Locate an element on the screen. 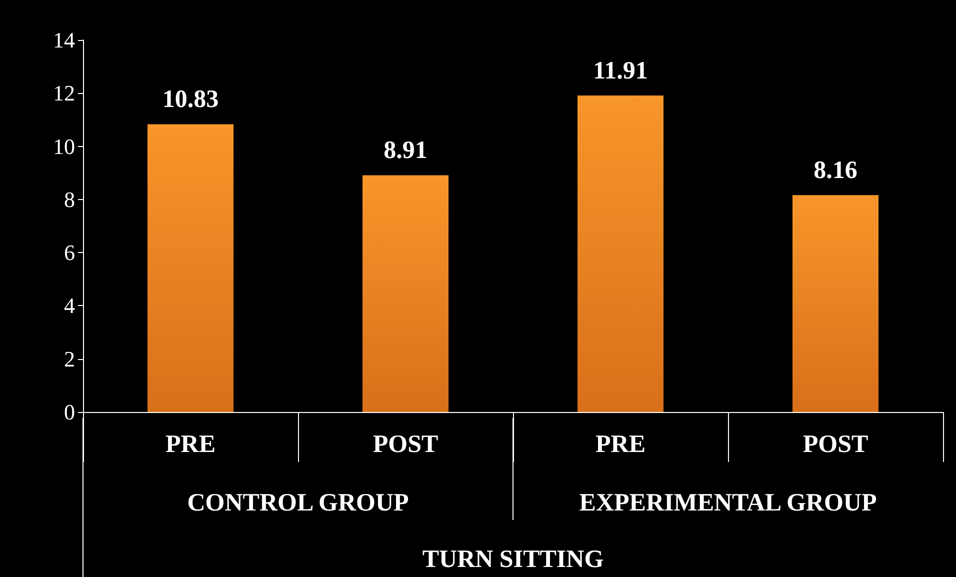 The image size is (956, 577). data-label: 11.91 is located at coordinates (620, 71).